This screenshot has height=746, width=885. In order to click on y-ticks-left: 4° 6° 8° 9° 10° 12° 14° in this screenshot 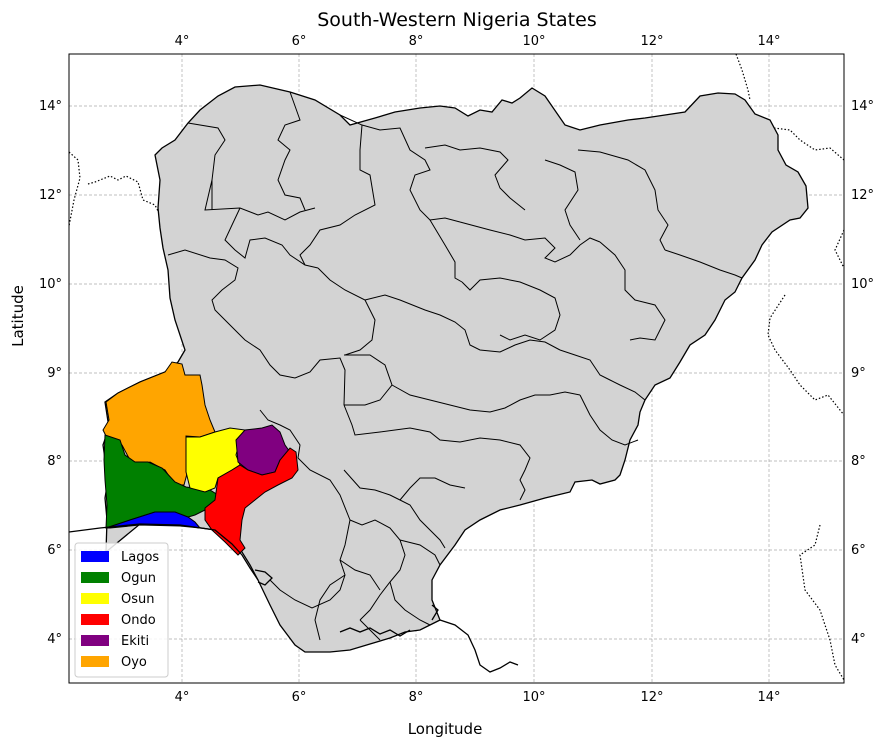, I will do `click(50, 373)`.